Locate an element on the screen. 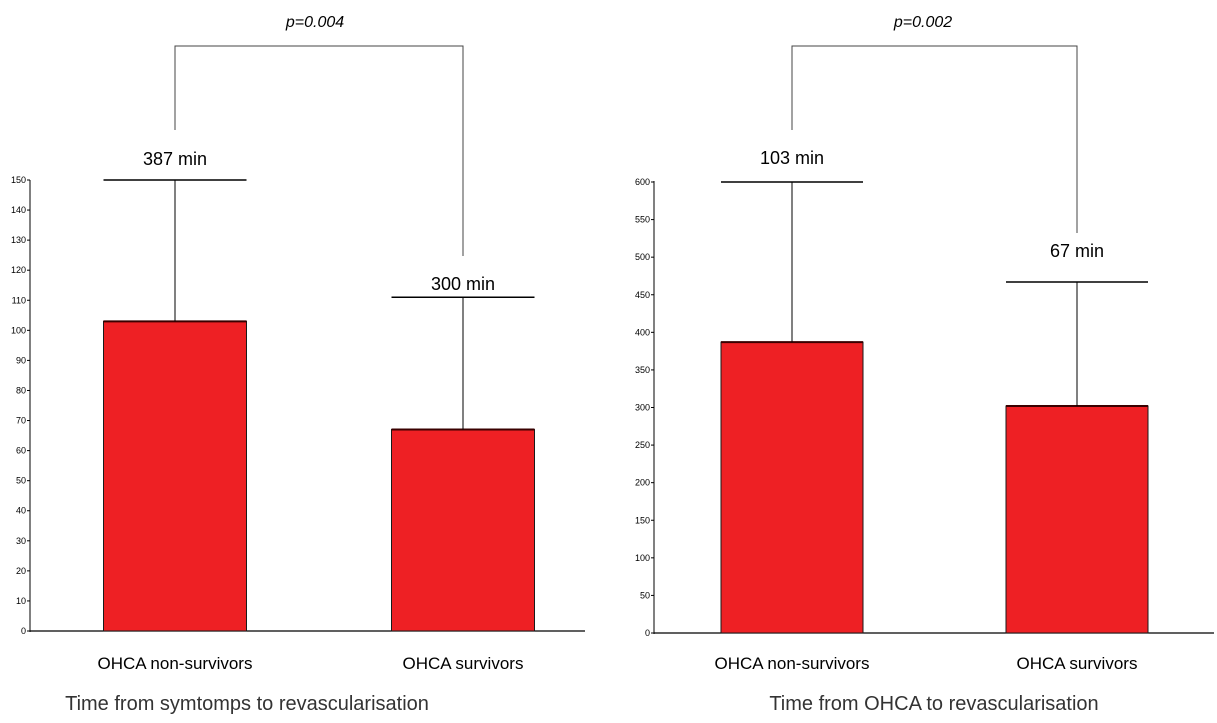  y-tick-label: 10 is located at coordinates (21, 601).